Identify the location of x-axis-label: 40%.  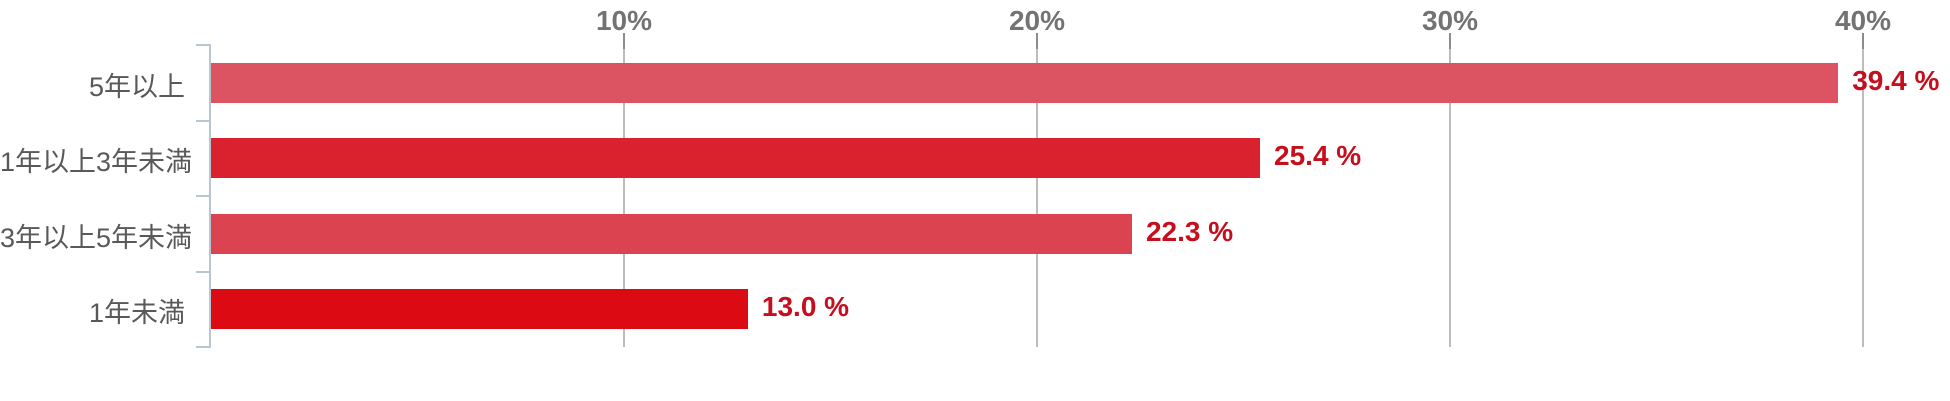
(1863, 20).